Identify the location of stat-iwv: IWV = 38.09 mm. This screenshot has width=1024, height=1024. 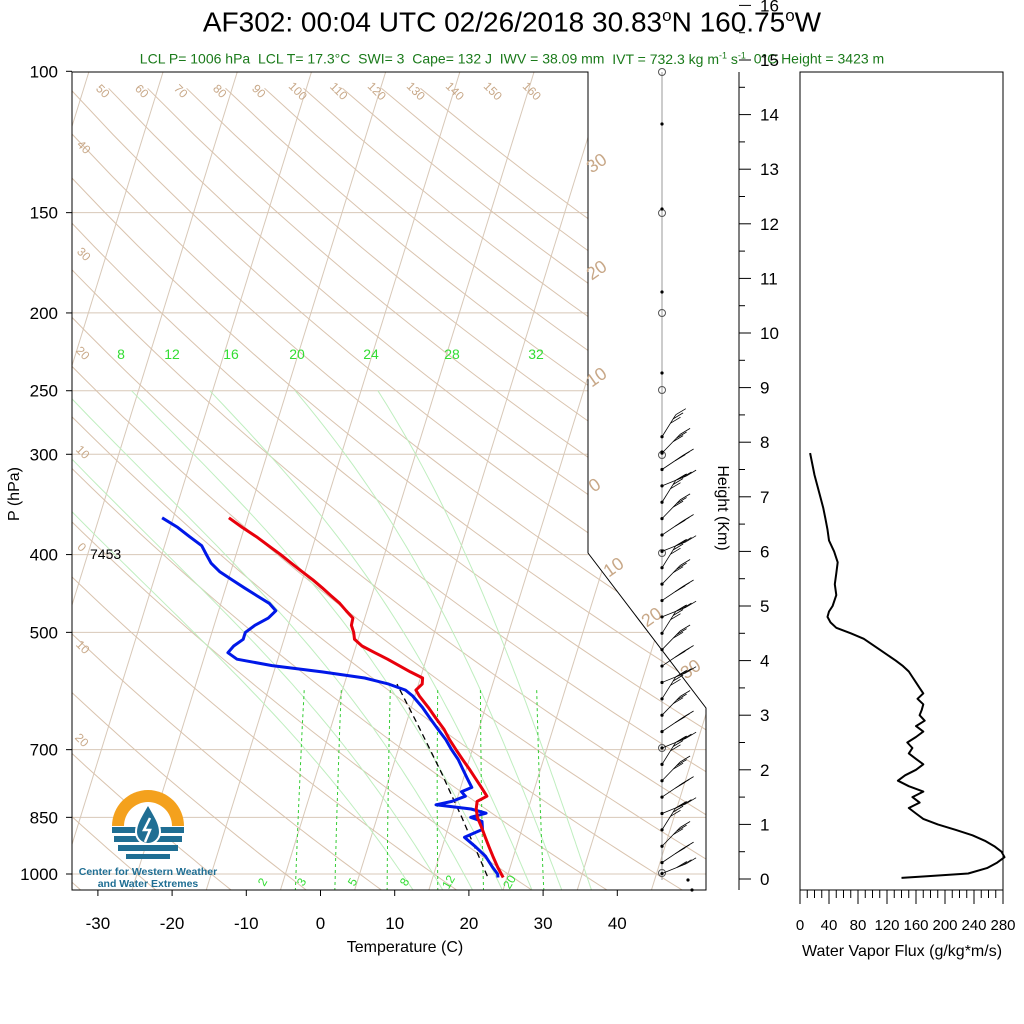
(552, 58).